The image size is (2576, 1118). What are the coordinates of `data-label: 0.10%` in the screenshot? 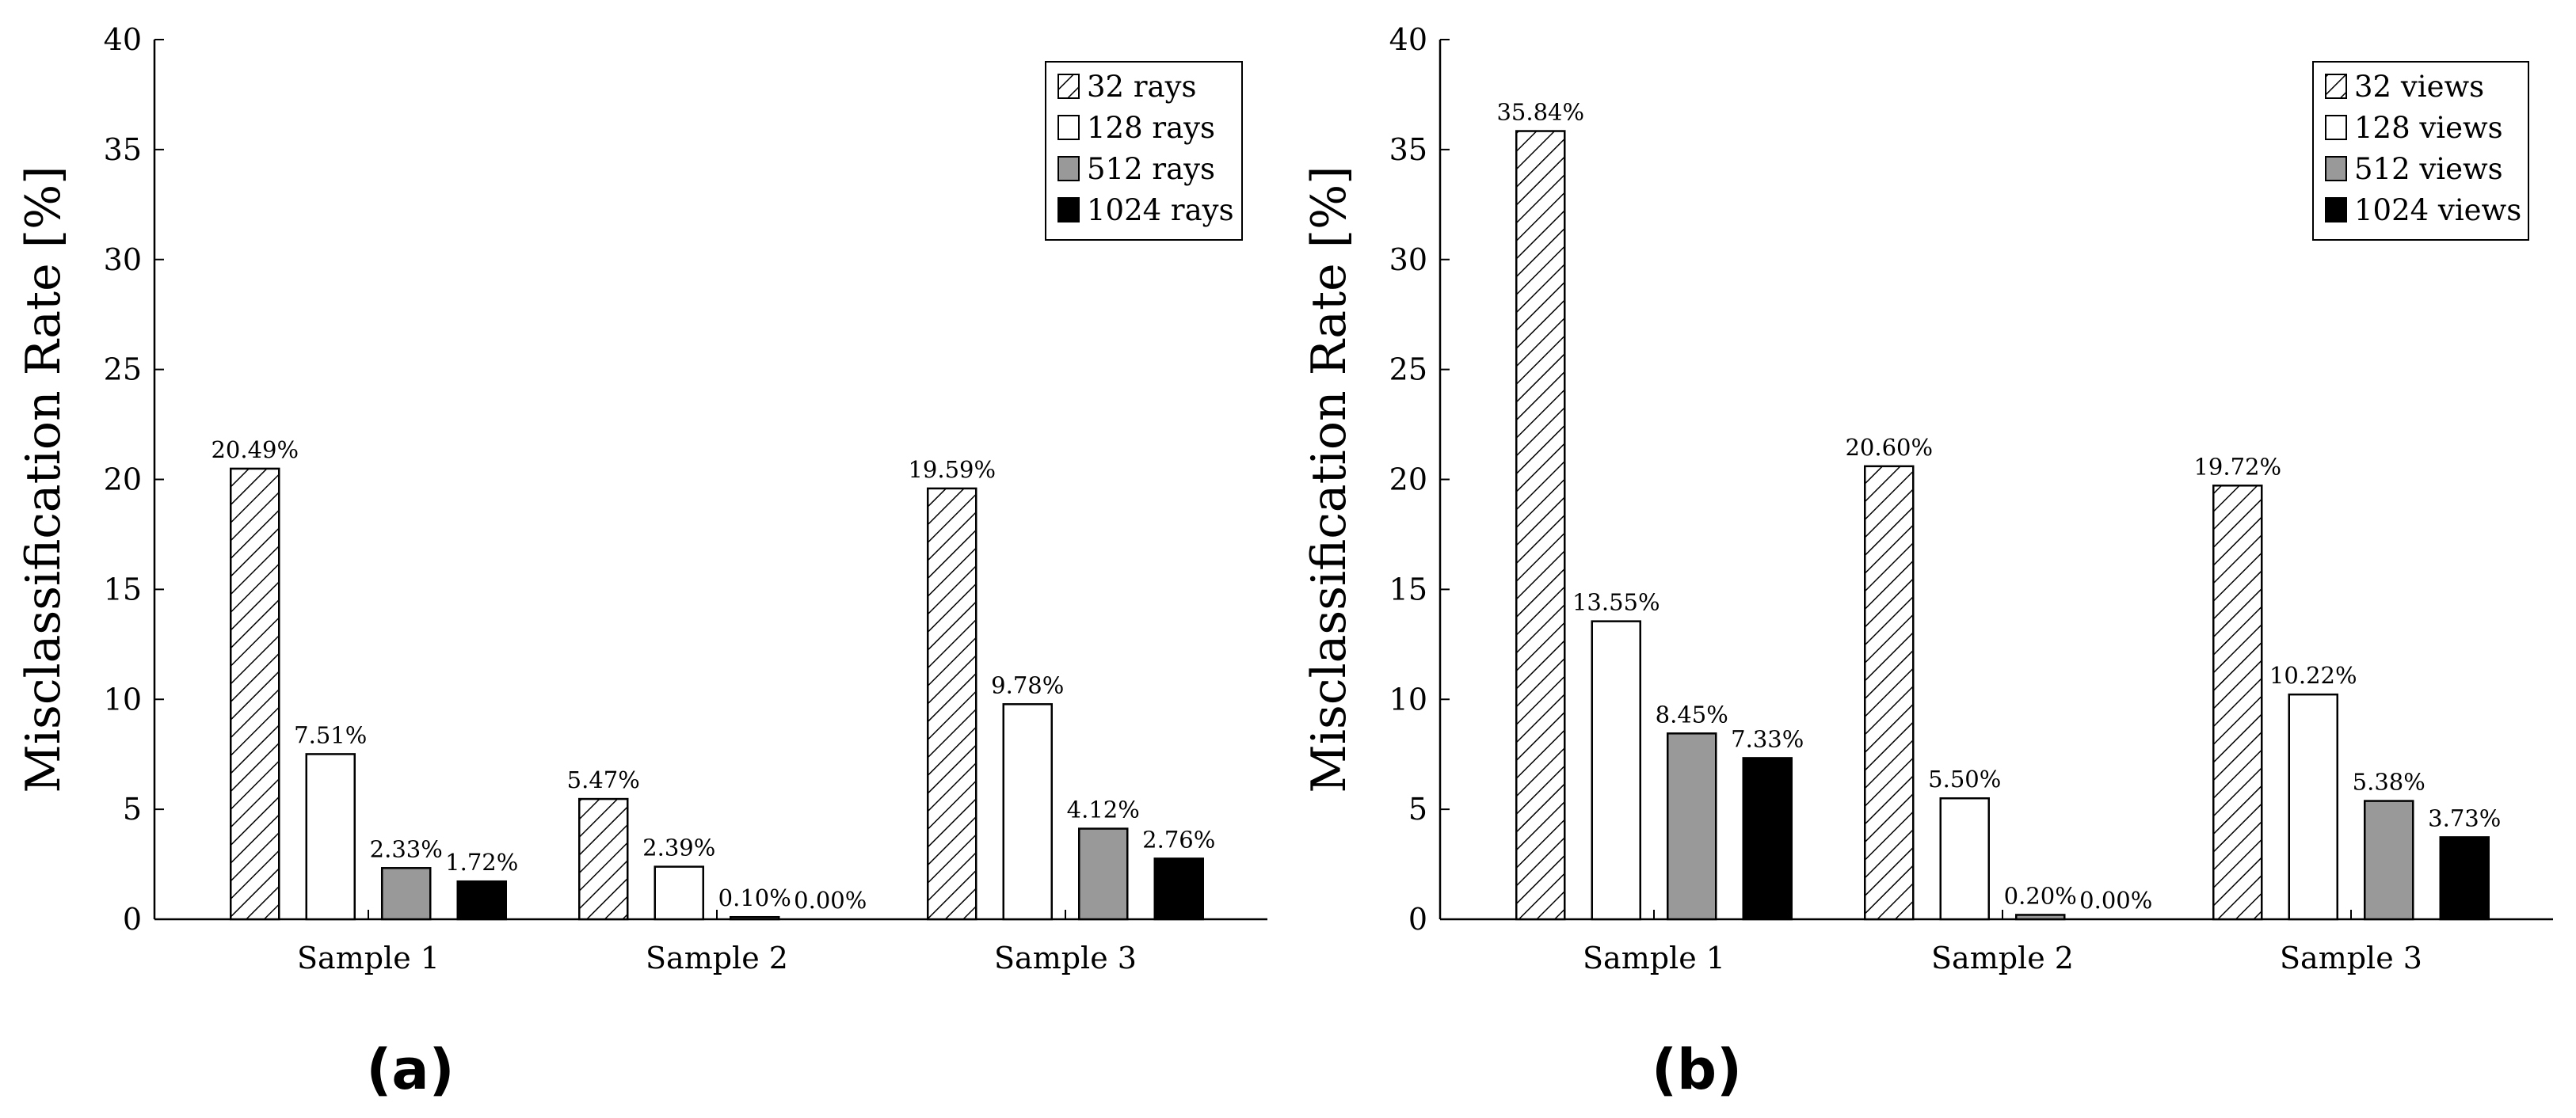 It's located at (755, 898).